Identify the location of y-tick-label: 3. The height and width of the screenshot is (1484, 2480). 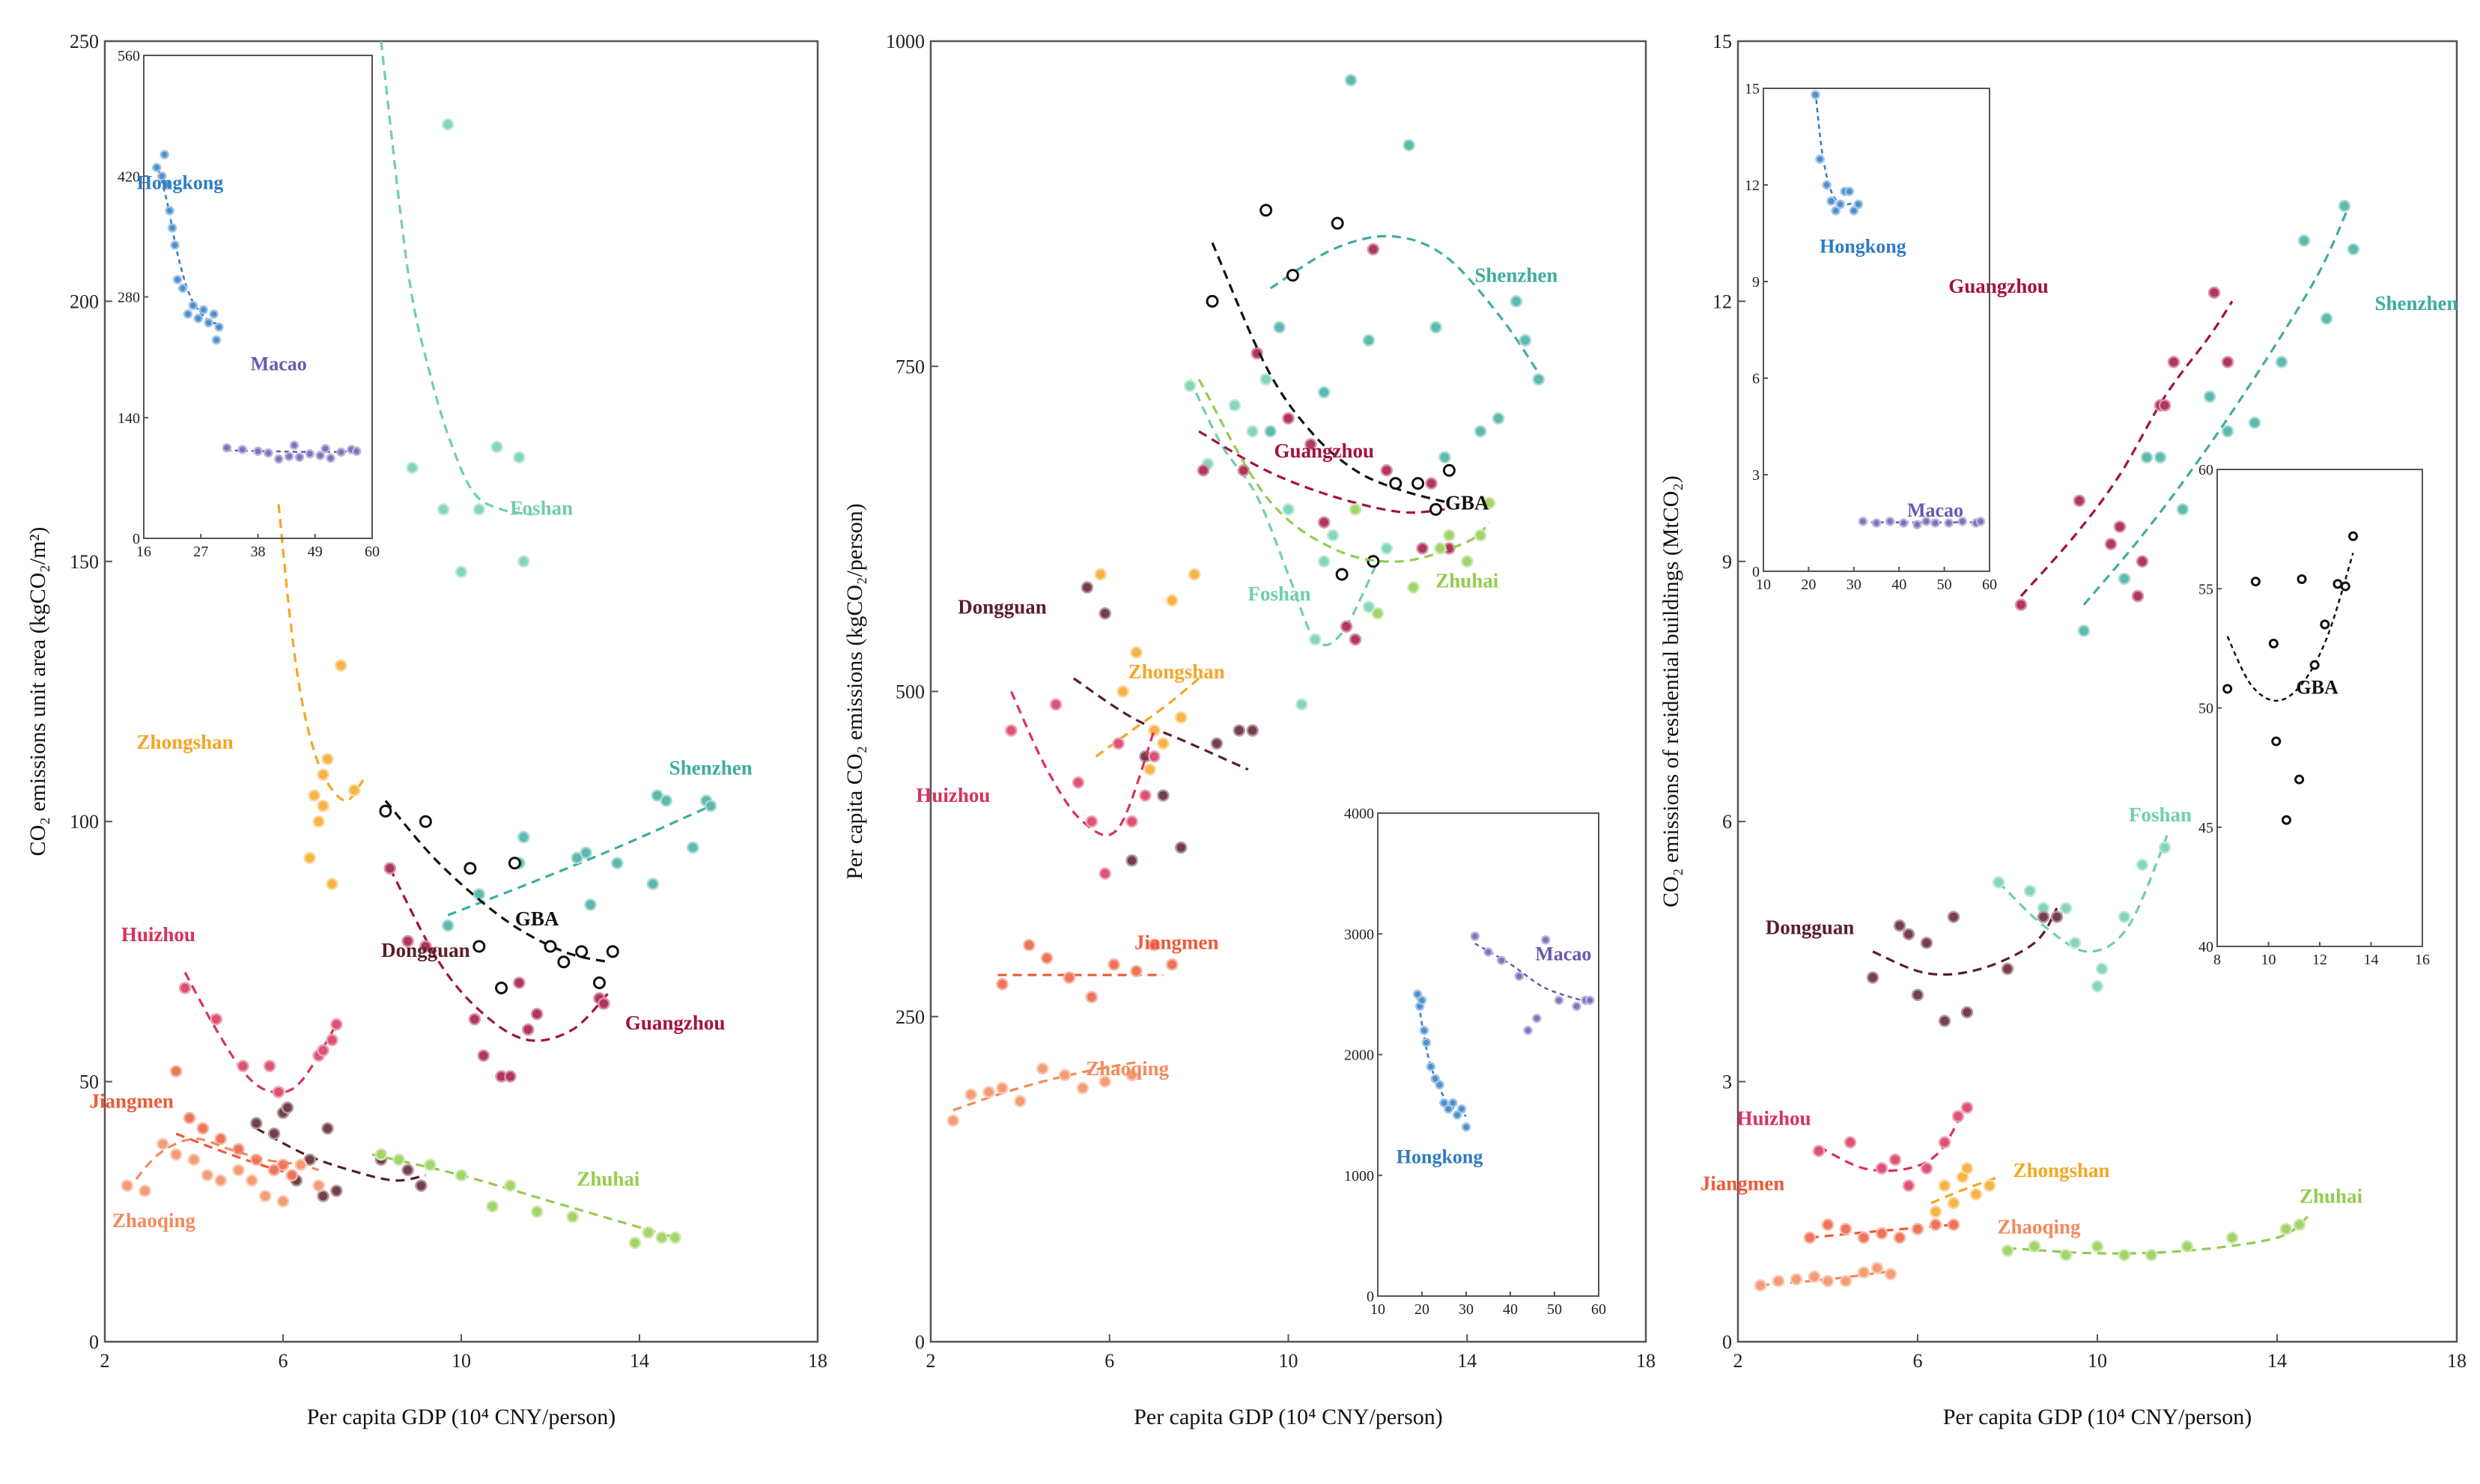
(1756, 475).